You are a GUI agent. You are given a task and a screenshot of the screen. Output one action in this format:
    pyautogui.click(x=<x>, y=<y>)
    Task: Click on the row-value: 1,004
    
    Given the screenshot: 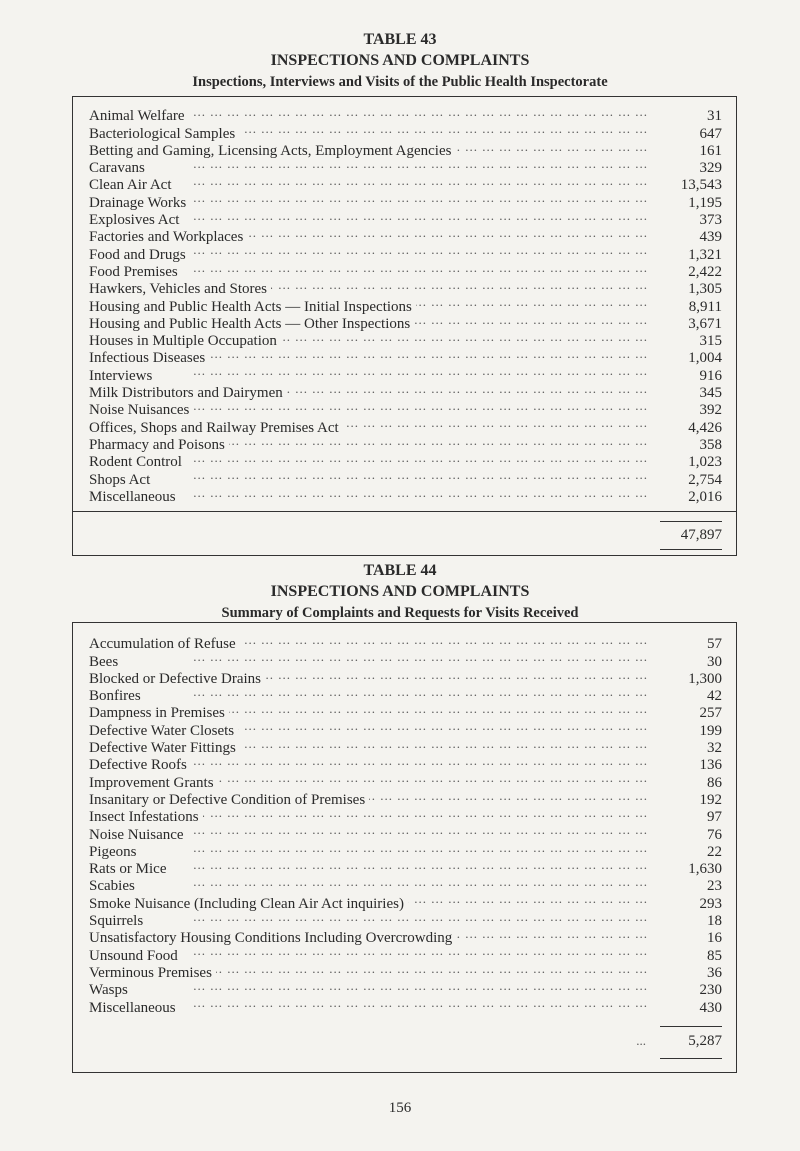 What is the action you would take?
    pyautogui.click(x=705, y=358)
    